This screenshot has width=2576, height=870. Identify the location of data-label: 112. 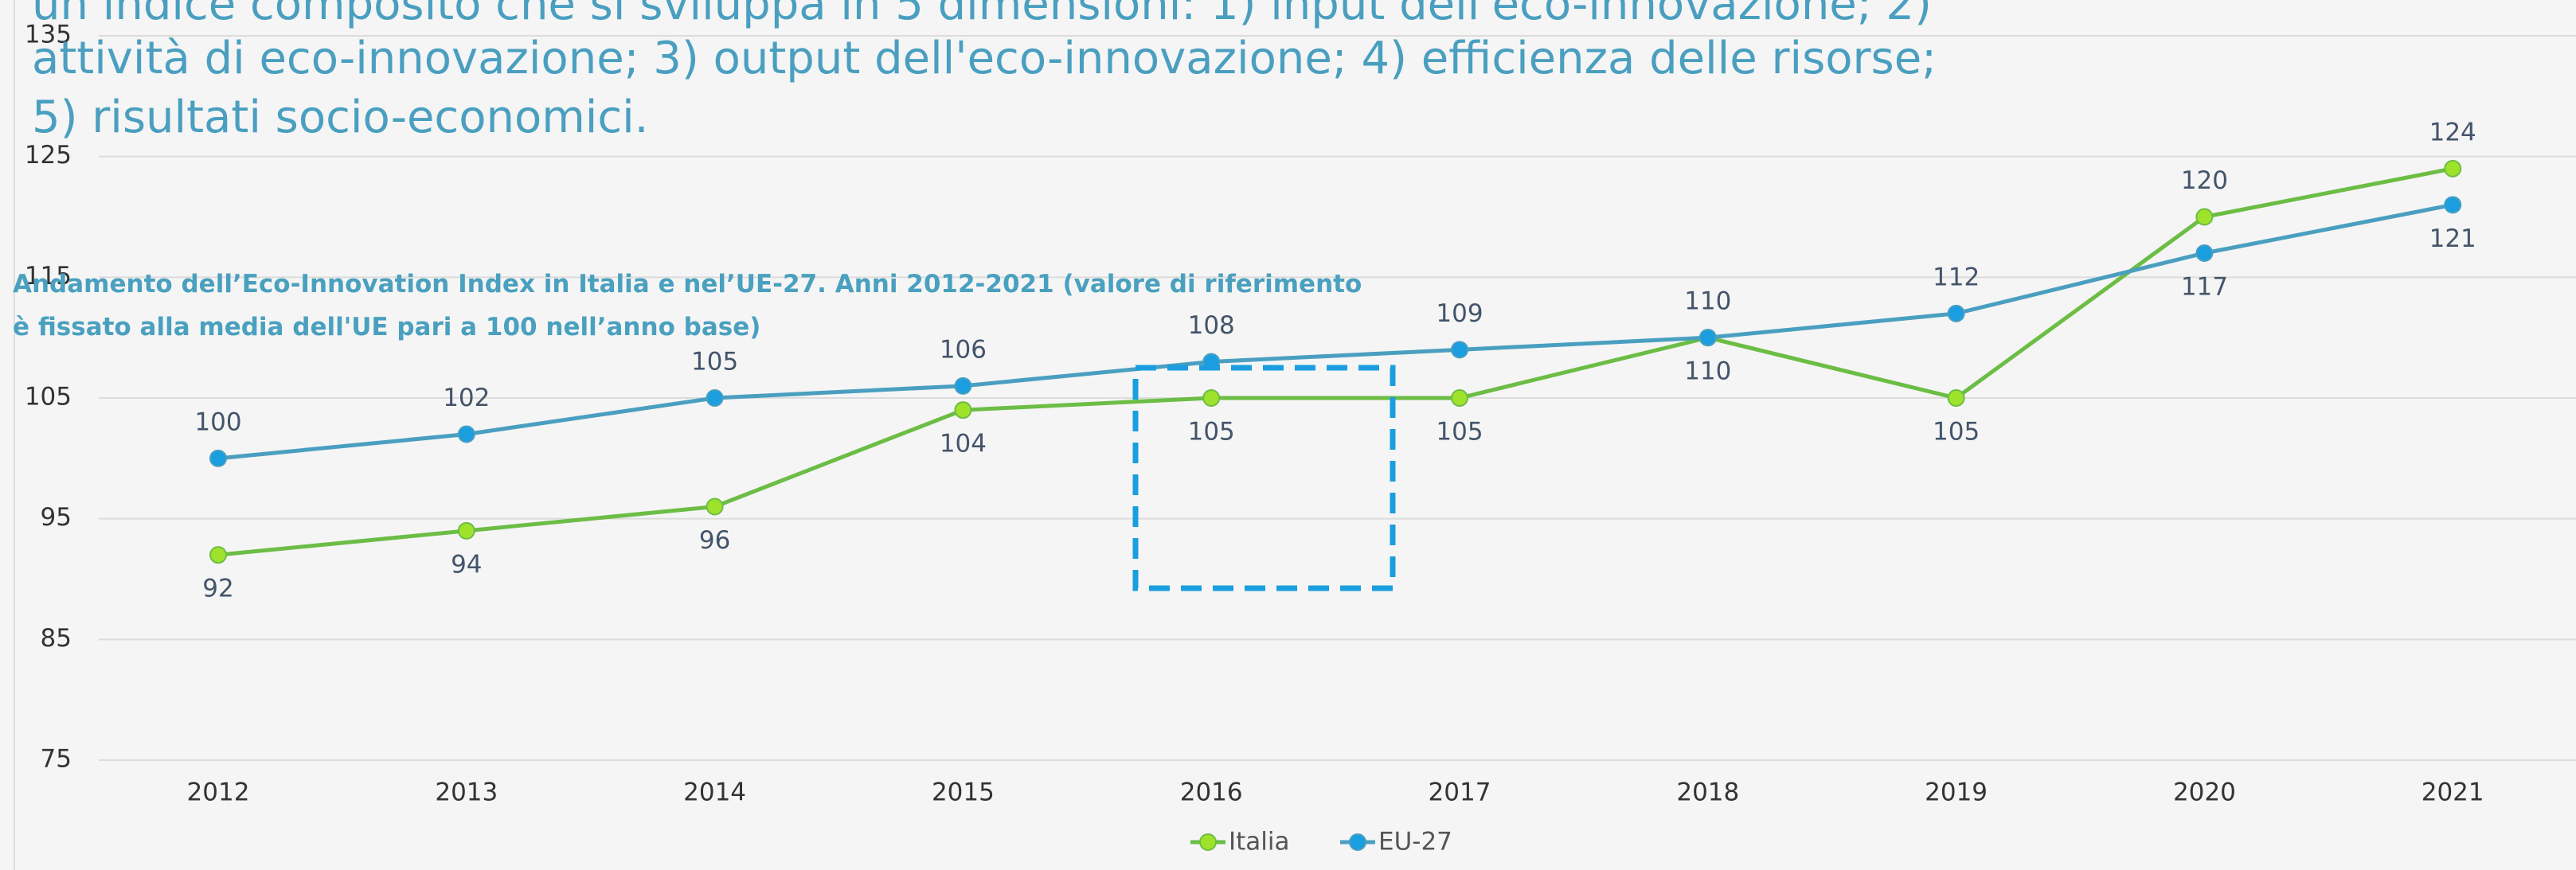
(1957, 277).